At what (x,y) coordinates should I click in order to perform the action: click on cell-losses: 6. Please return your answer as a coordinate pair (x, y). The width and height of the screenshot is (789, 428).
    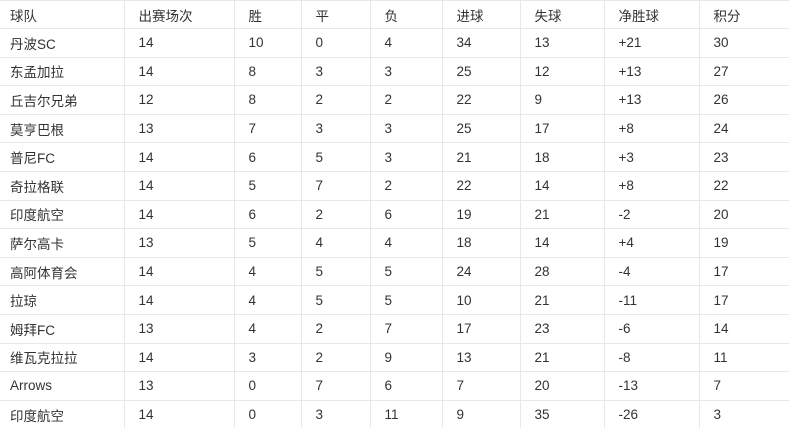
    Looking at the image, I should click on (406, 215).